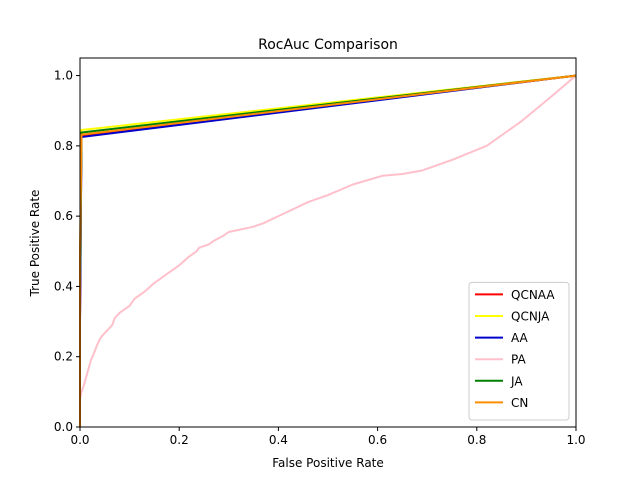  I want to click on legend-label-pa: PA, so click(518, 360).